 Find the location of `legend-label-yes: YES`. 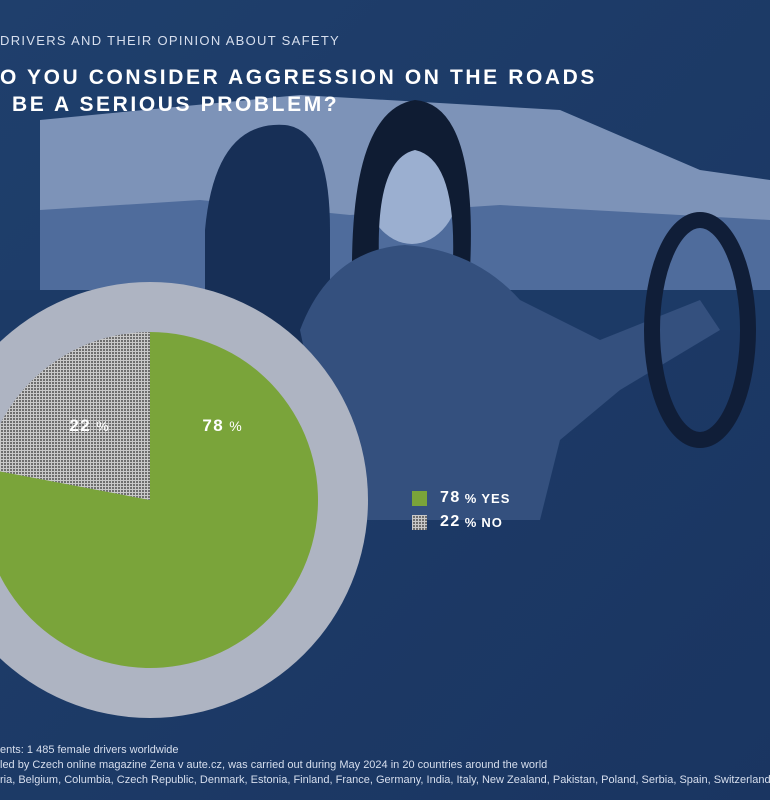

legend-label-yes: YES is located at coordinates (496, 498).